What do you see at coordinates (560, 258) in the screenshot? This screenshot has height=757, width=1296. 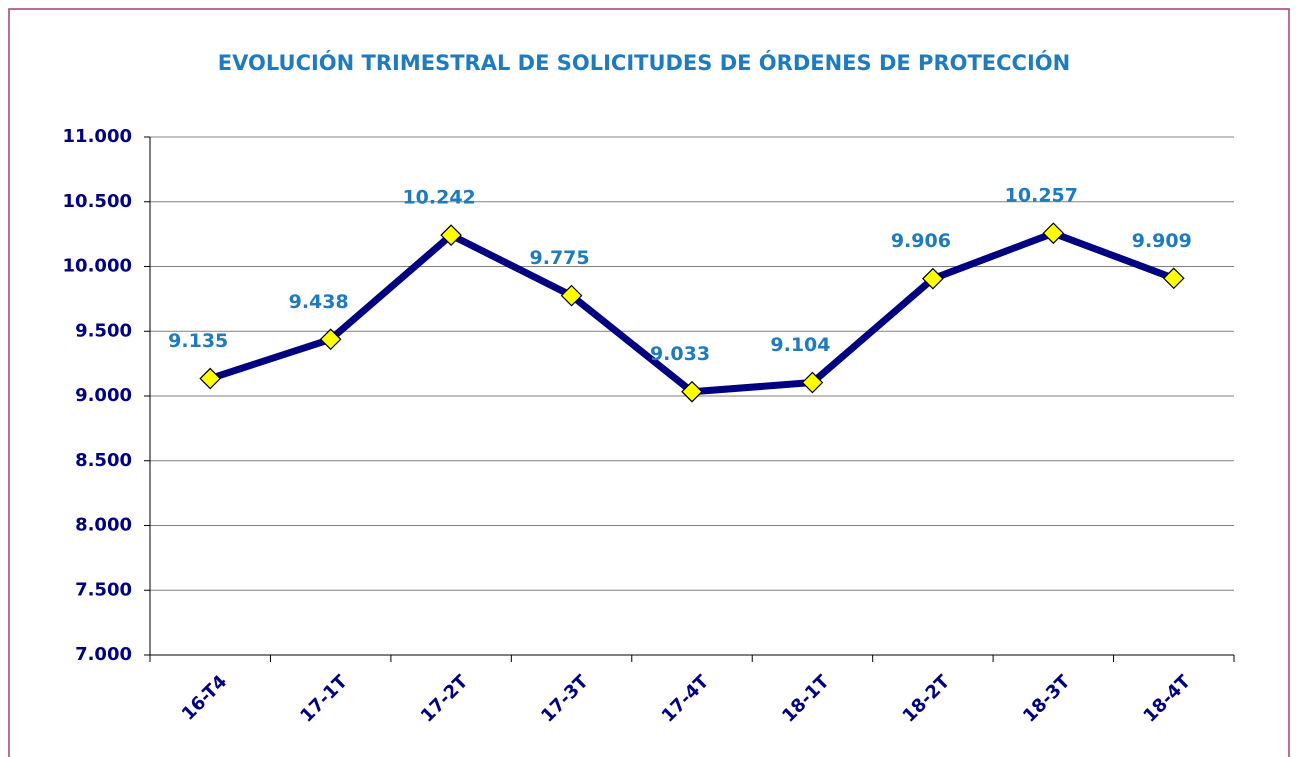 I see `data-label: 9.775` at bounding box center [560, 258].